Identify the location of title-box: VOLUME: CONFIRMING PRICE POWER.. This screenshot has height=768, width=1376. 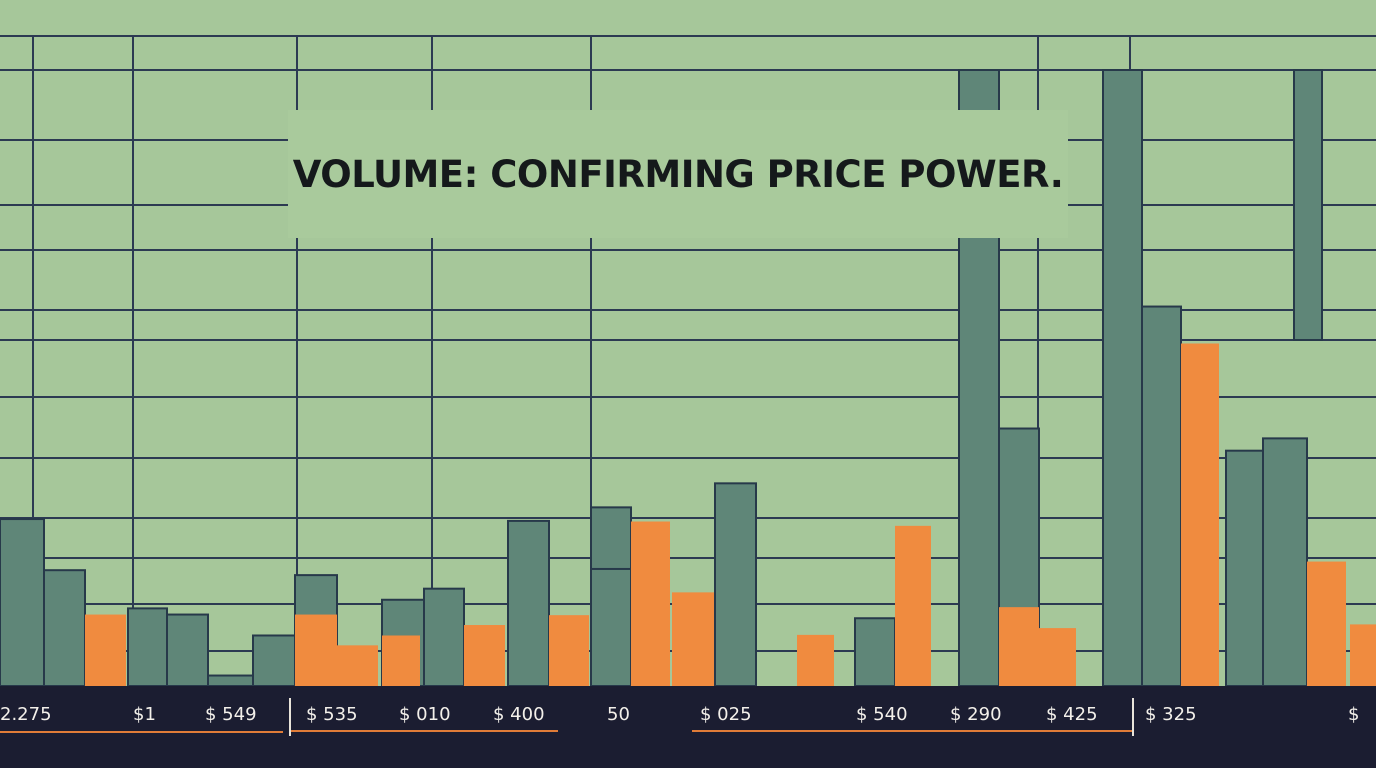
(678, 174).